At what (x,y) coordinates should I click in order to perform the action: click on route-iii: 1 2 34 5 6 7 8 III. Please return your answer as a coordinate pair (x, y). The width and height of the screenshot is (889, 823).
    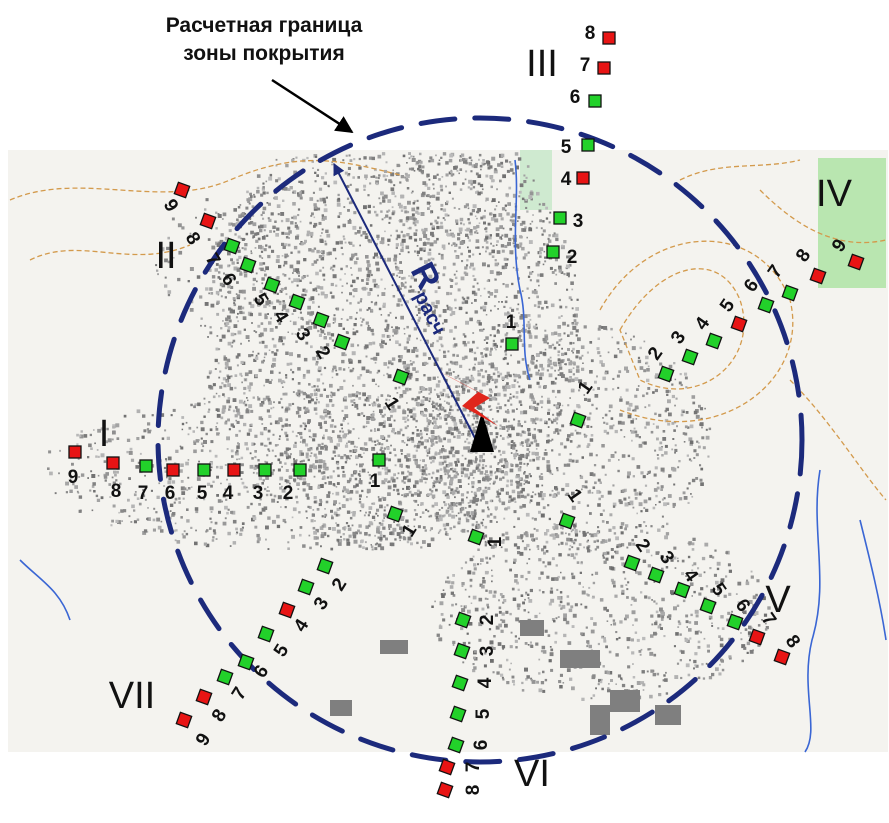
    Looking at the image, I should click on (560, 187).